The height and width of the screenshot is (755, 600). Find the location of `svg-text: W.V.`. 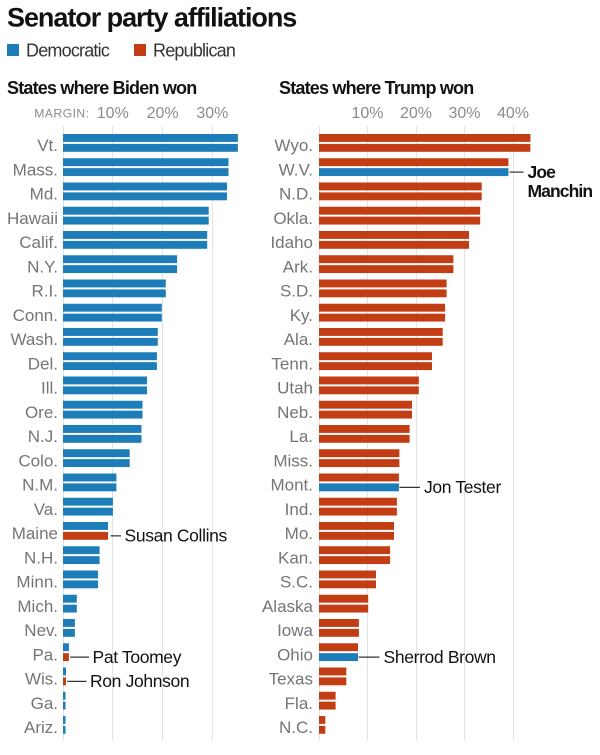

svg-text: W.V. is located at coordinates (296, 169).